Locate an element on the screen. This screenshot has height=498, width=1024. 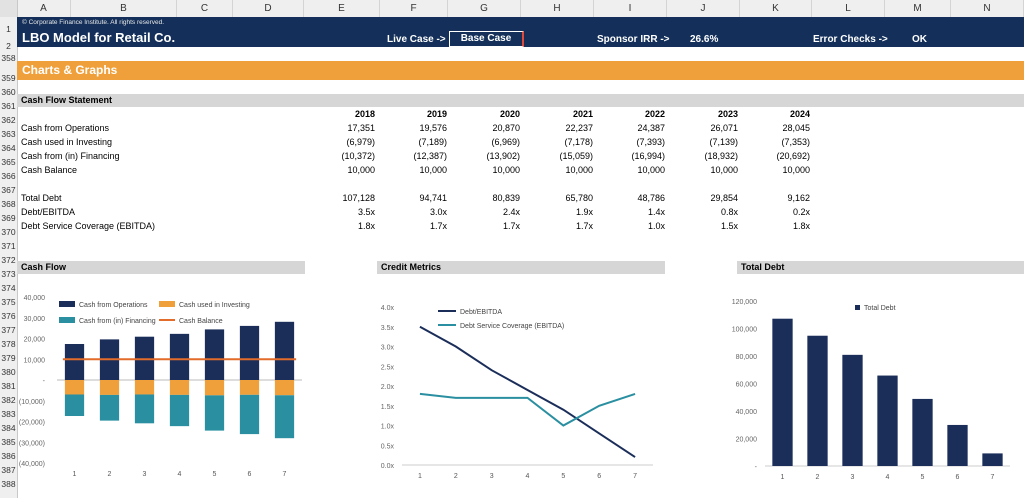
column-header-i: I is located at coordinates (630, 8).